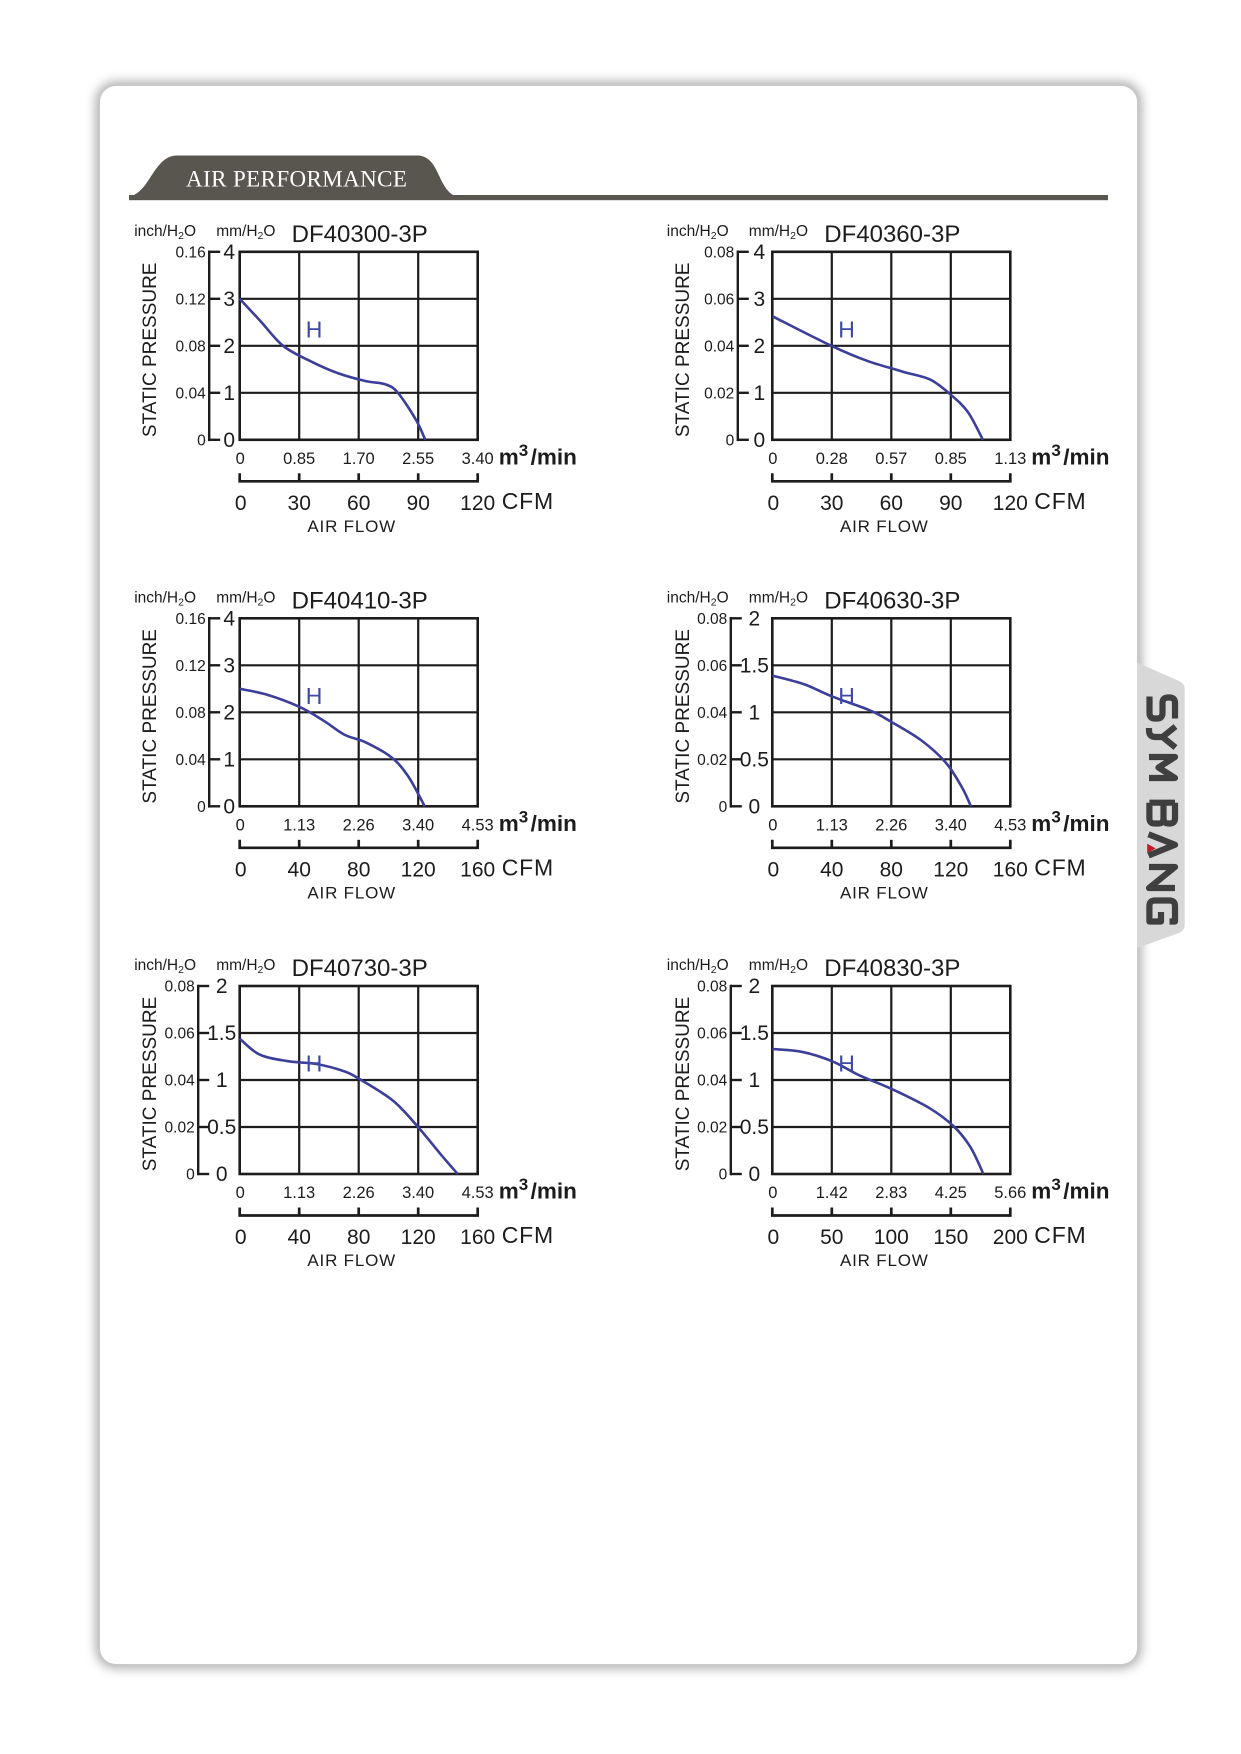  Describe the element at coordinates (418, 503) in the screenshot. I see `svg-text: 90` at that location.